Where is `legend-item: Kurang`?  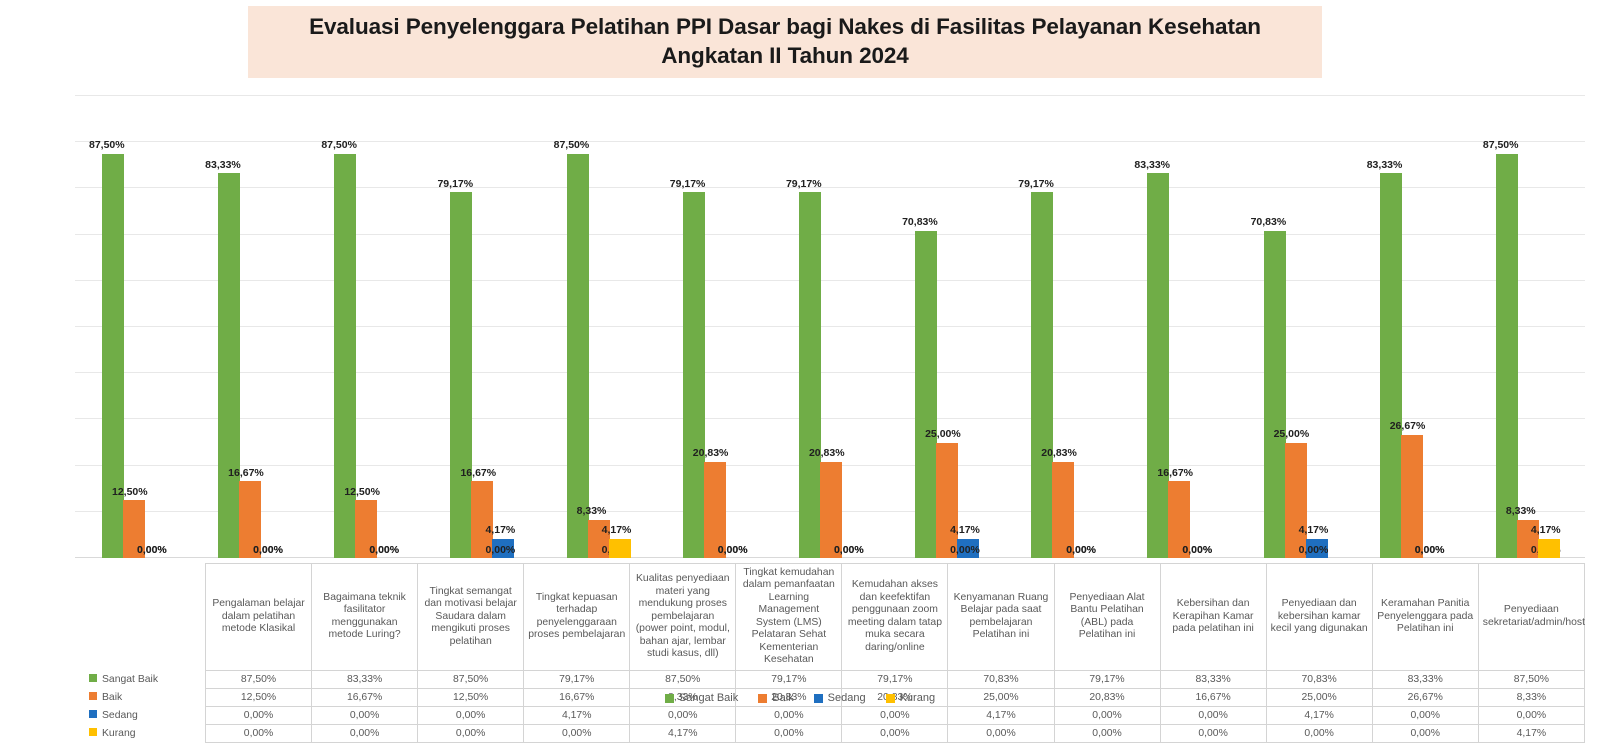 legend-item: Kurang is located at coordinates (910, 698).